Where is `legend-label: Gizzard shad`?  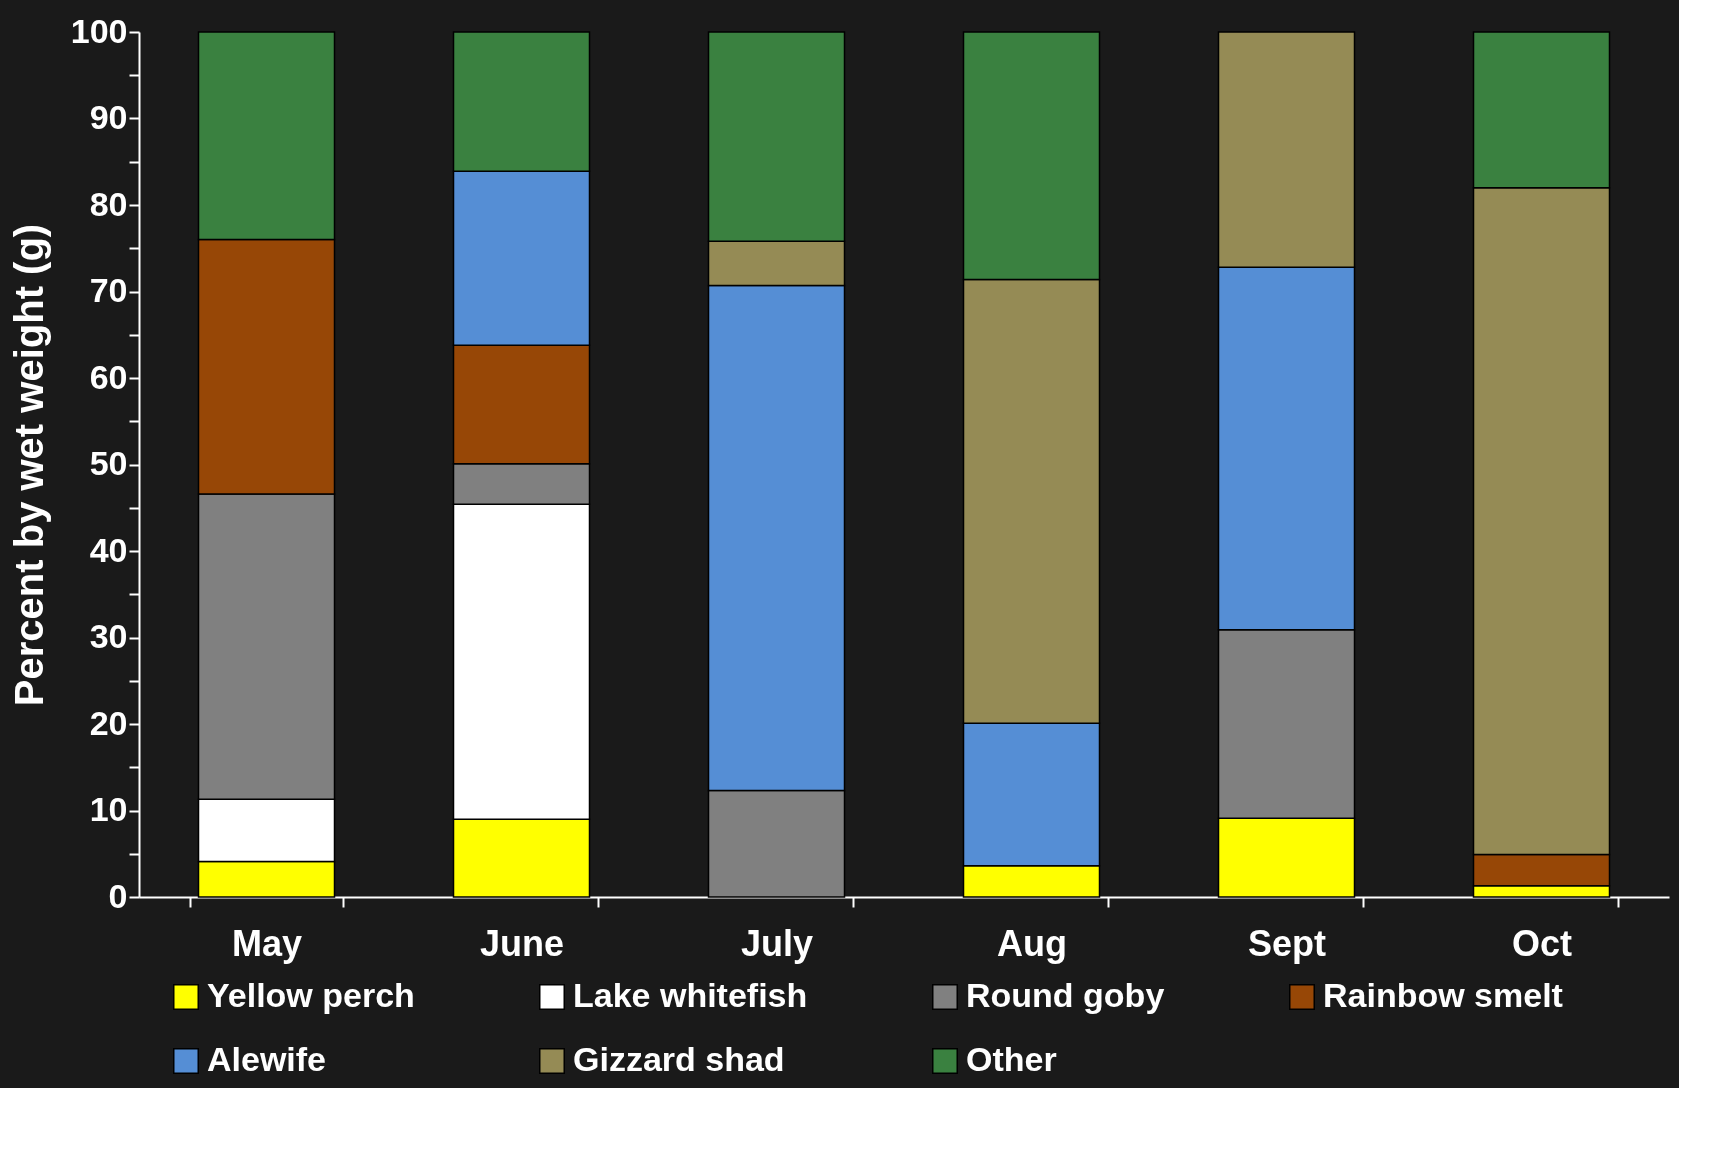 legend-label: Gizzard shad is located at coordinates (679, 1059).